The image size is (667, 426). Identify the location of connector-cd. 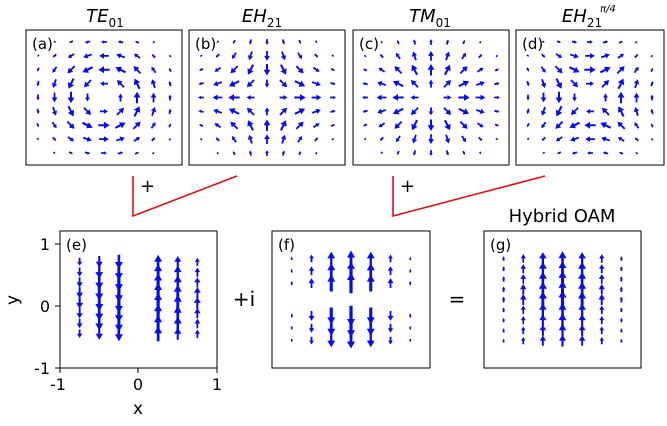
(469, 196).